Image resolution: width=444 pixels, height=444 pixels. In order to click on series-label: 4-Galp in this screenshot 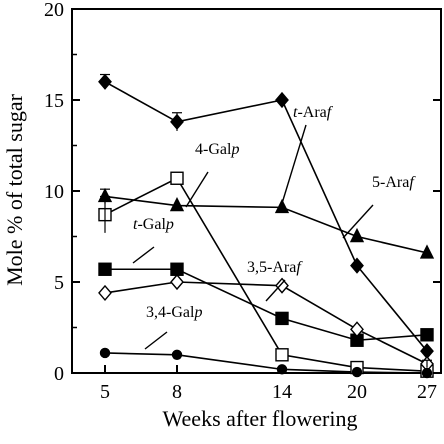, I will do `click(217, 149)`.